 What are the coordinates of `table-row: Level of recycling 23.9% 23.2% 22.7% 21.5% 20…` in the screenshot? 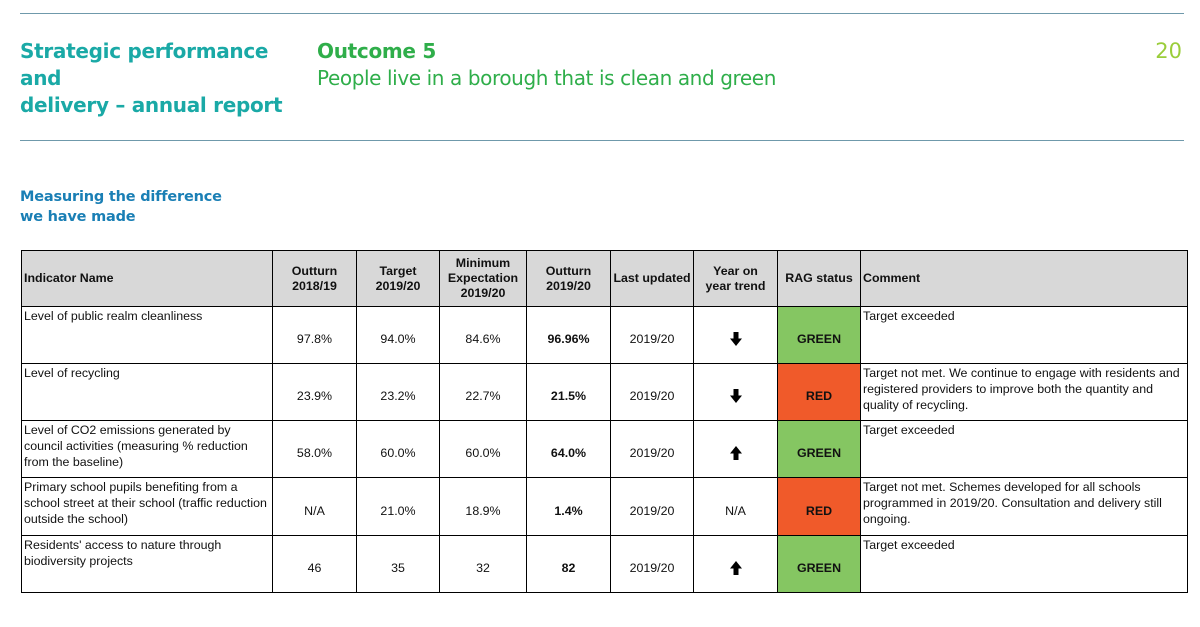 It's located at (604, 392).